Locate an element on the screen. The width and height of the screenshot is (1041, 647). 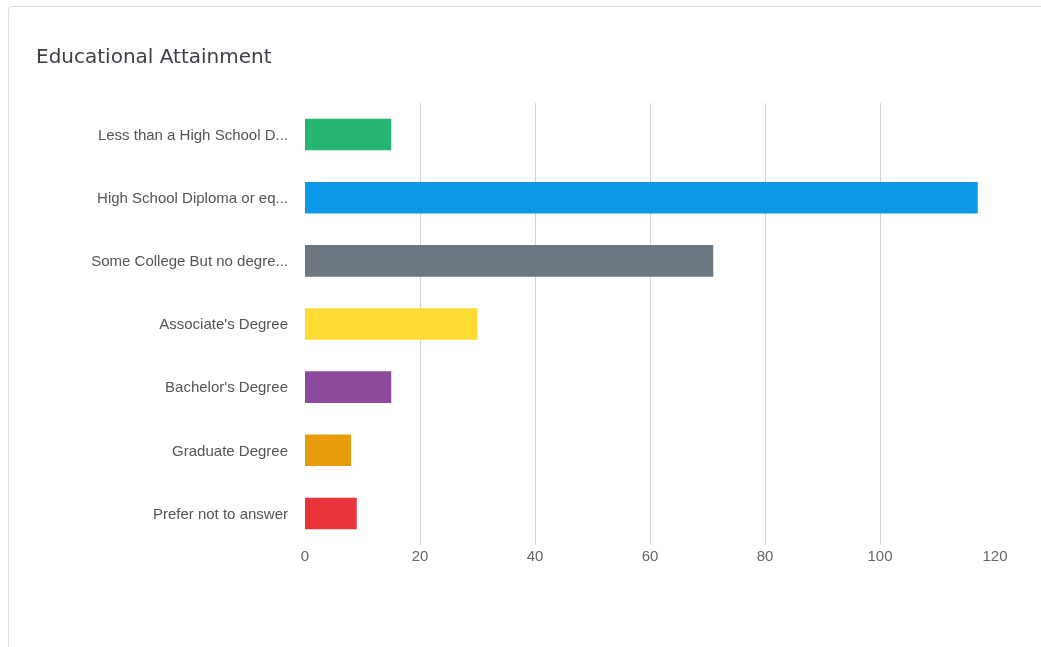
y-tick-label: Graduate Degree is located at coordinates (230, 450).